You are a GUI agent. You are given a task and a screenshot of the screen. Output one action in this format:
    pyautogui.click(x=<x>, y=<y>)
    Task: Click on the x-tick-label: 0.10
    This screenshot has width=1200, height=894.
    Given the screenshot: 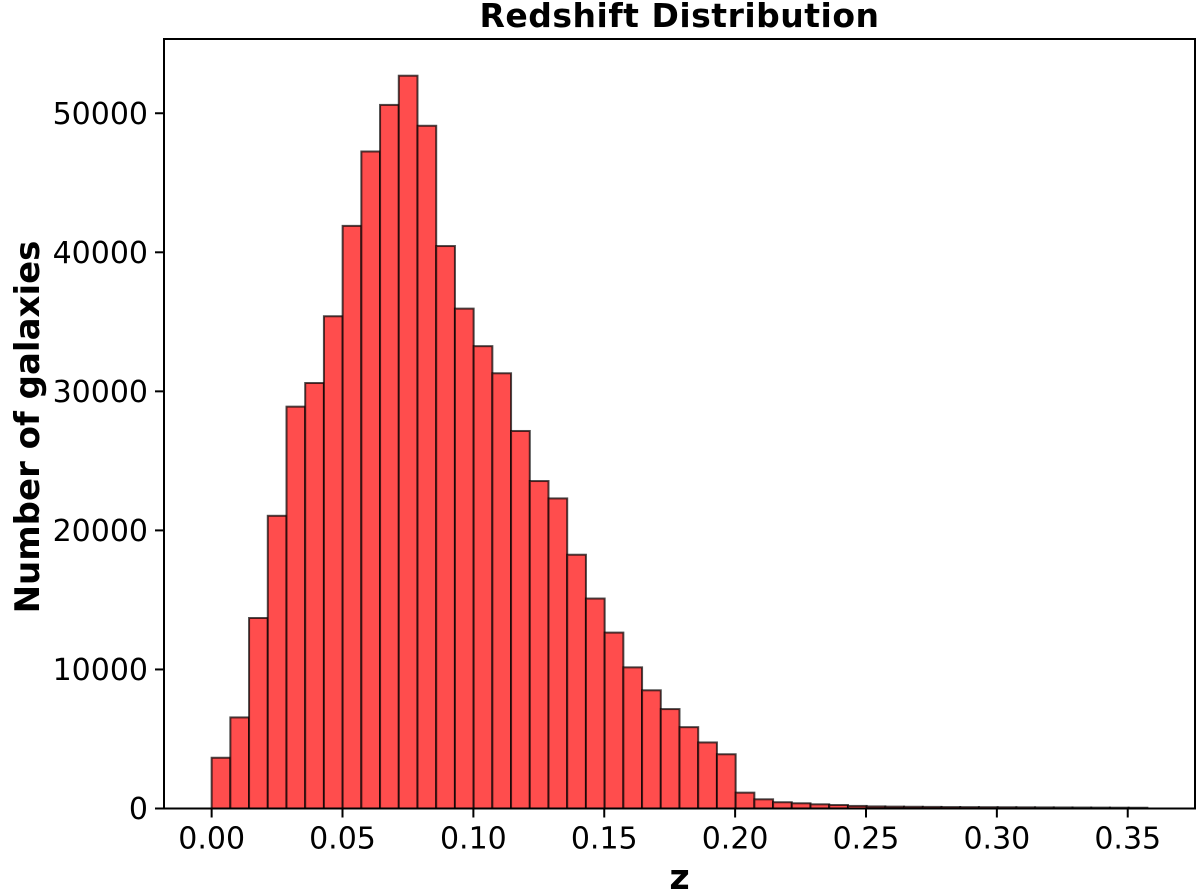 What is the action you would take?
    pyautogui.click(x=473, y=839)
    